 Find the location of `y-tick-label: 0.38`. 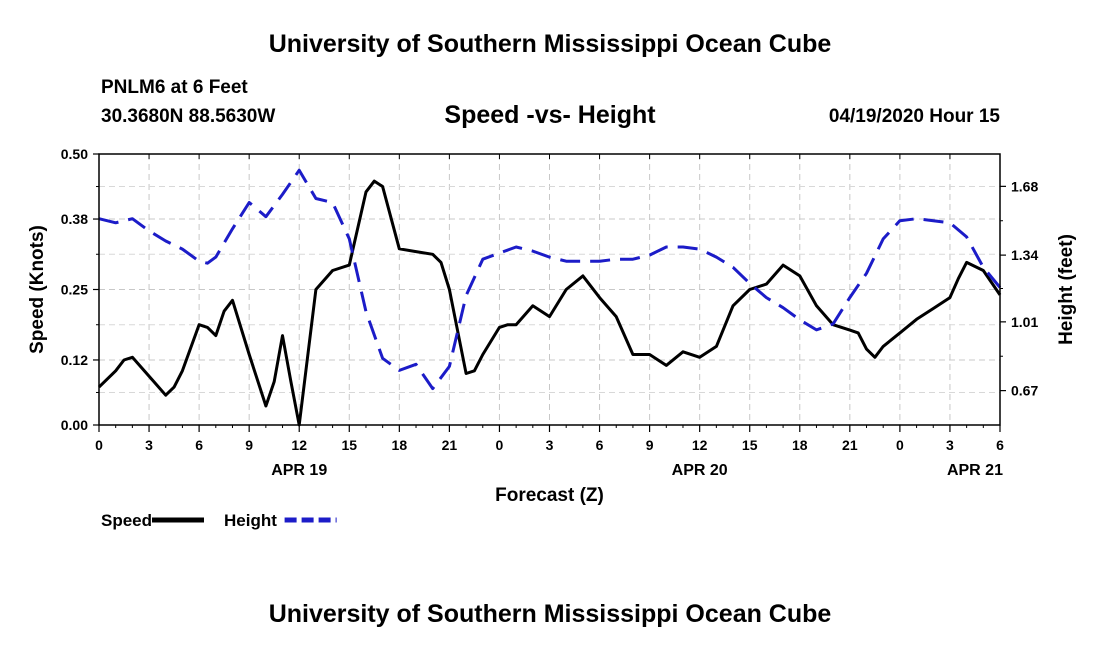

y-tick-label: 0.38 is located at coordinates (74, 219).